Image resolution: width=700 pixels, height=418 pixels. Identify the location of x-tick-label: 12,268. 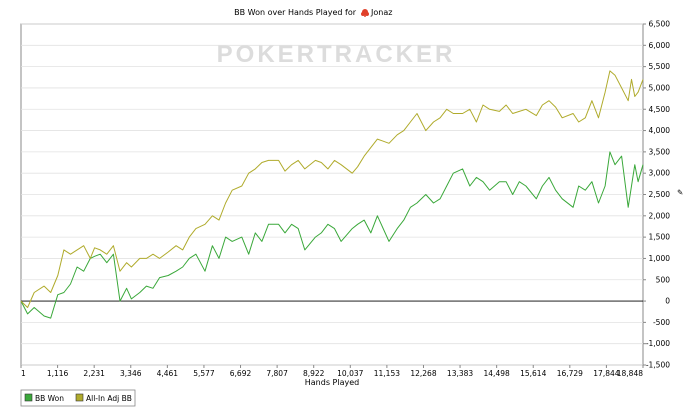
(423, 373).